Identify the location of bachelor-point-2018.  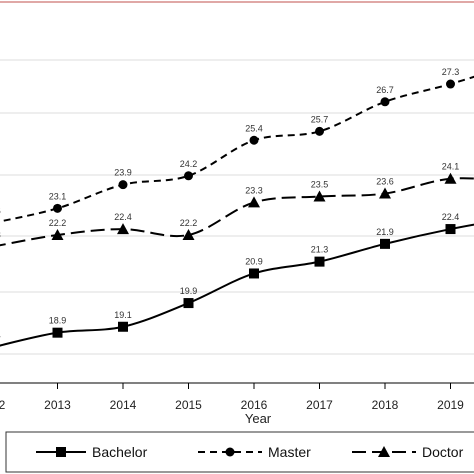
(385, 243).